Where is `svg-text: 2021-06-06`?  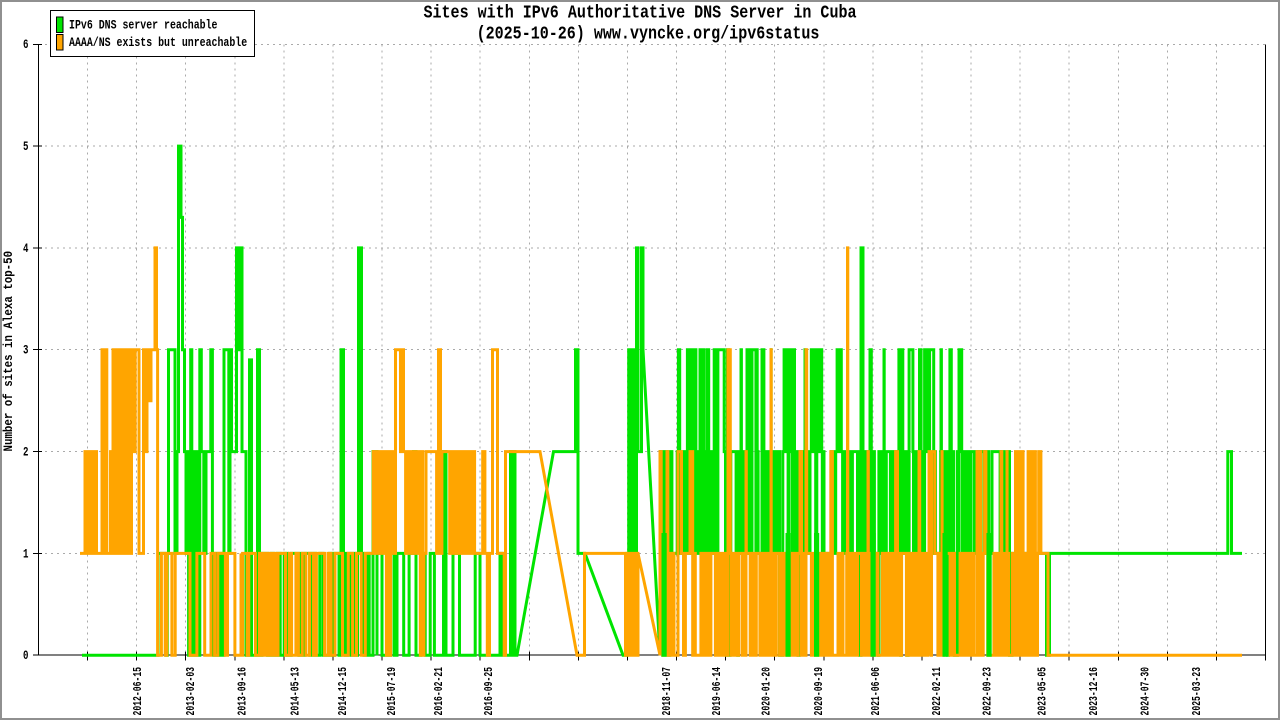
svg-text: 2021-06-06 is located at coordinates (877, 691).